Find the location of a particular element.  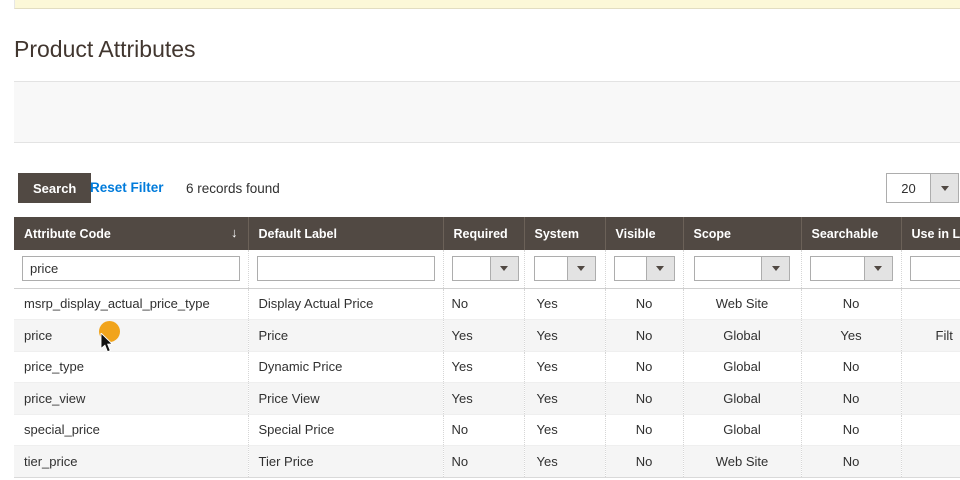

notification-strip is located at coordinates (487, 4).